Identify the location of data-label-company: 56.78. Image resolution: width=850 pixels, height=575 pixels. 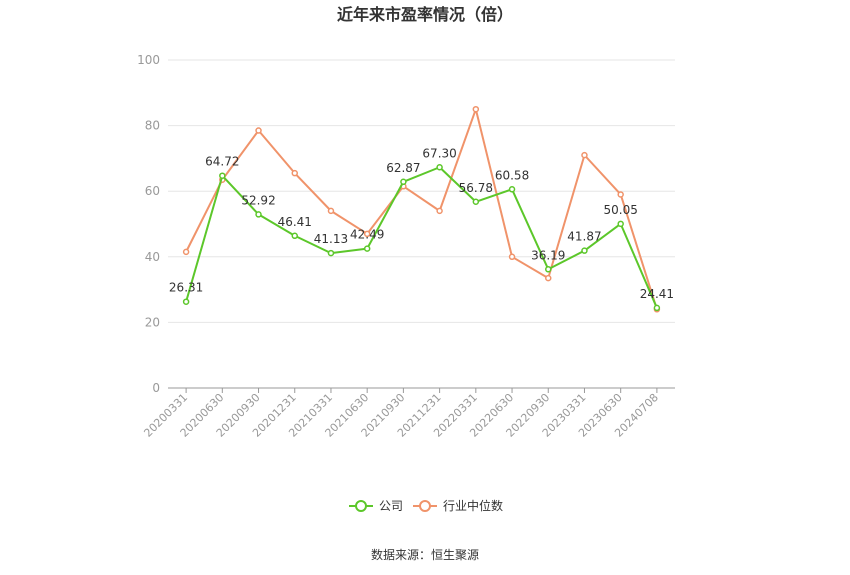
(476, 188).